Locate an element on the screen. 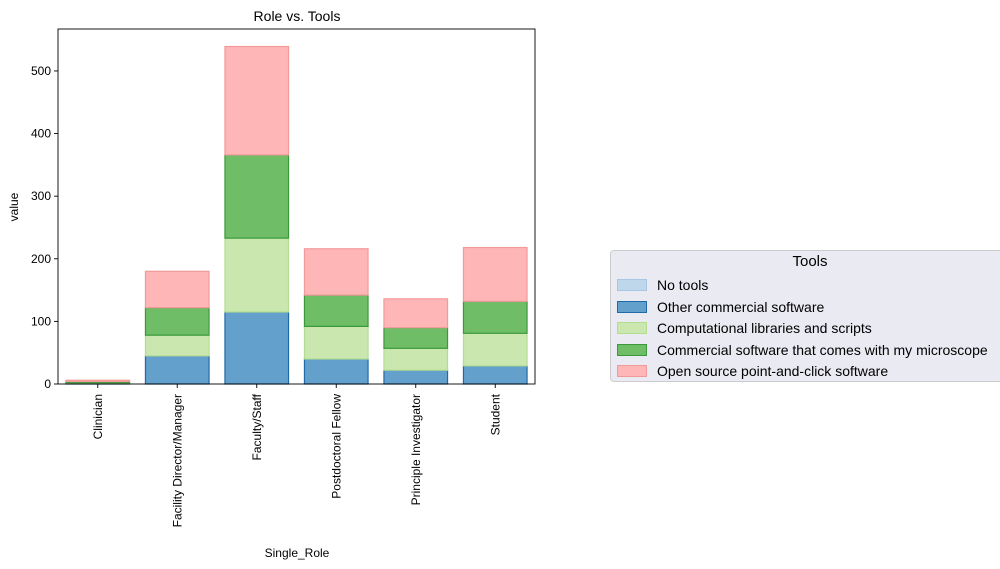  x-tick-label: Student is located at coordinates (495, 414).